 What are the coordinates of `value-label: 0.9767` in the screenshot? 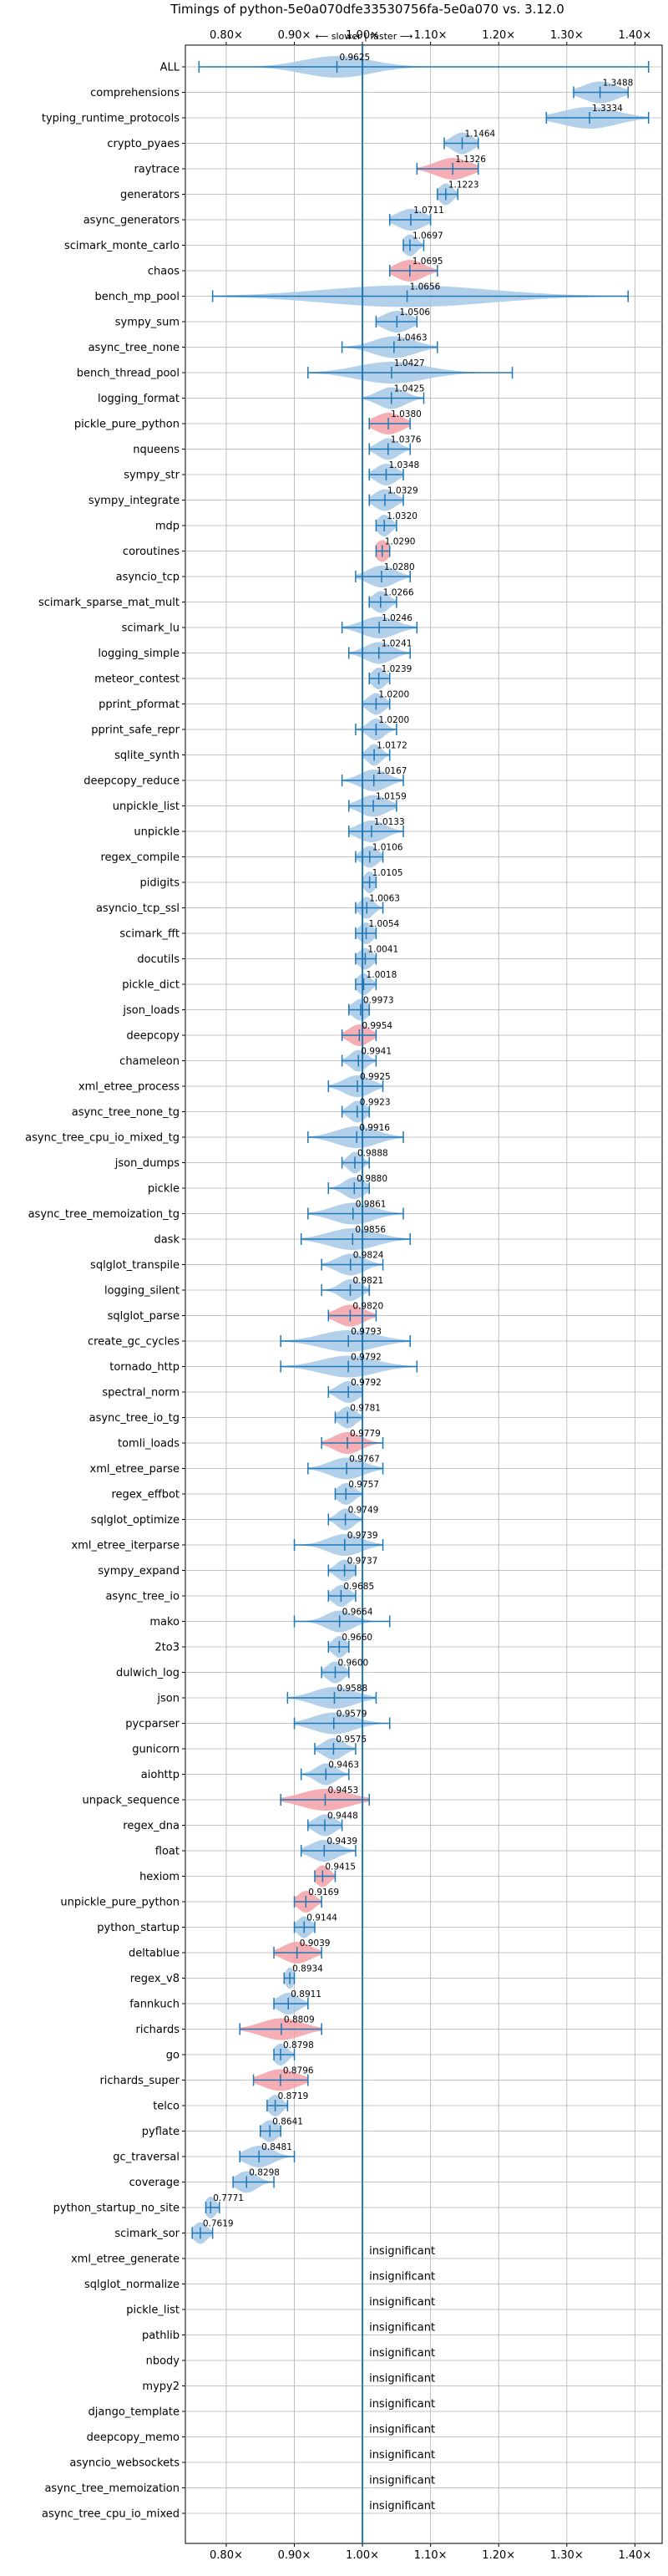 It's located at (364, 1460).